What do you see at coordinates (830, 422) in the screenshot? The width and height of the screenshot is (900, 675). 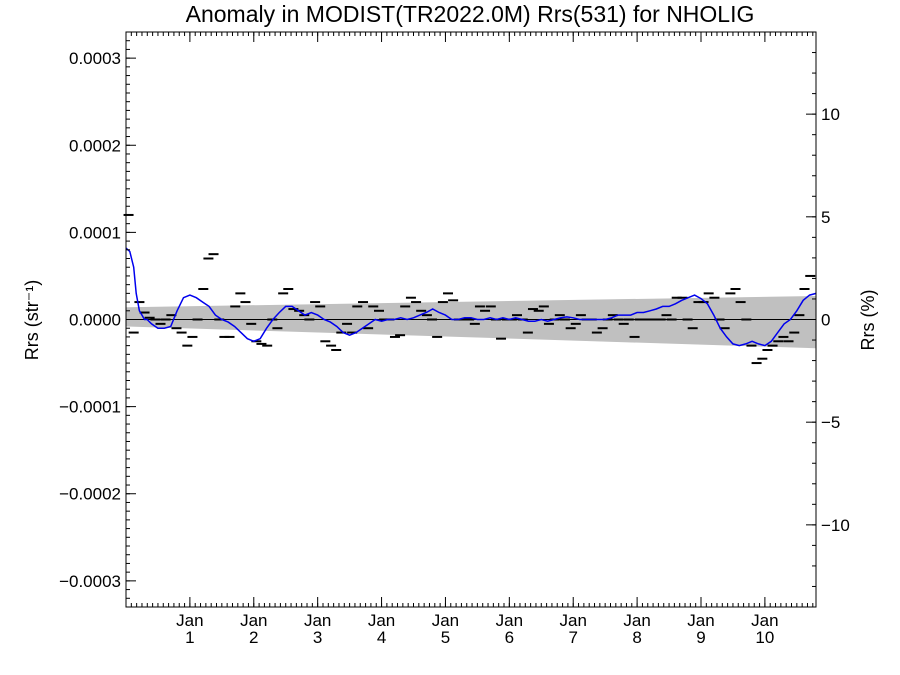 I see `right-tick-label: −5` at bounding box center [830, 422].